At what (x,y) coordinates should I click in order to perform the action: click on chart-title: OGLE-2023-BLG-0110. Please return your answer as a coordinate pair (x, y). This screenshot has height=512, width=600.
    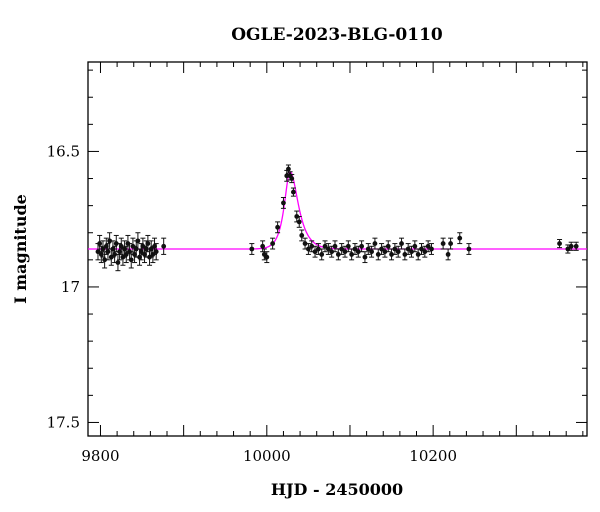
    Looking at the image, I should click on (337, 35).